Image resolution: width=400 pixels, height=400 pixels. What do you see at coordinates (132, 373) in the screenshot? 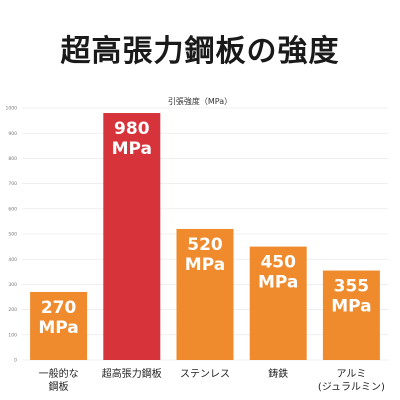
I see `category-label: 超高張力鋼板` at bounding box center [132, 373].